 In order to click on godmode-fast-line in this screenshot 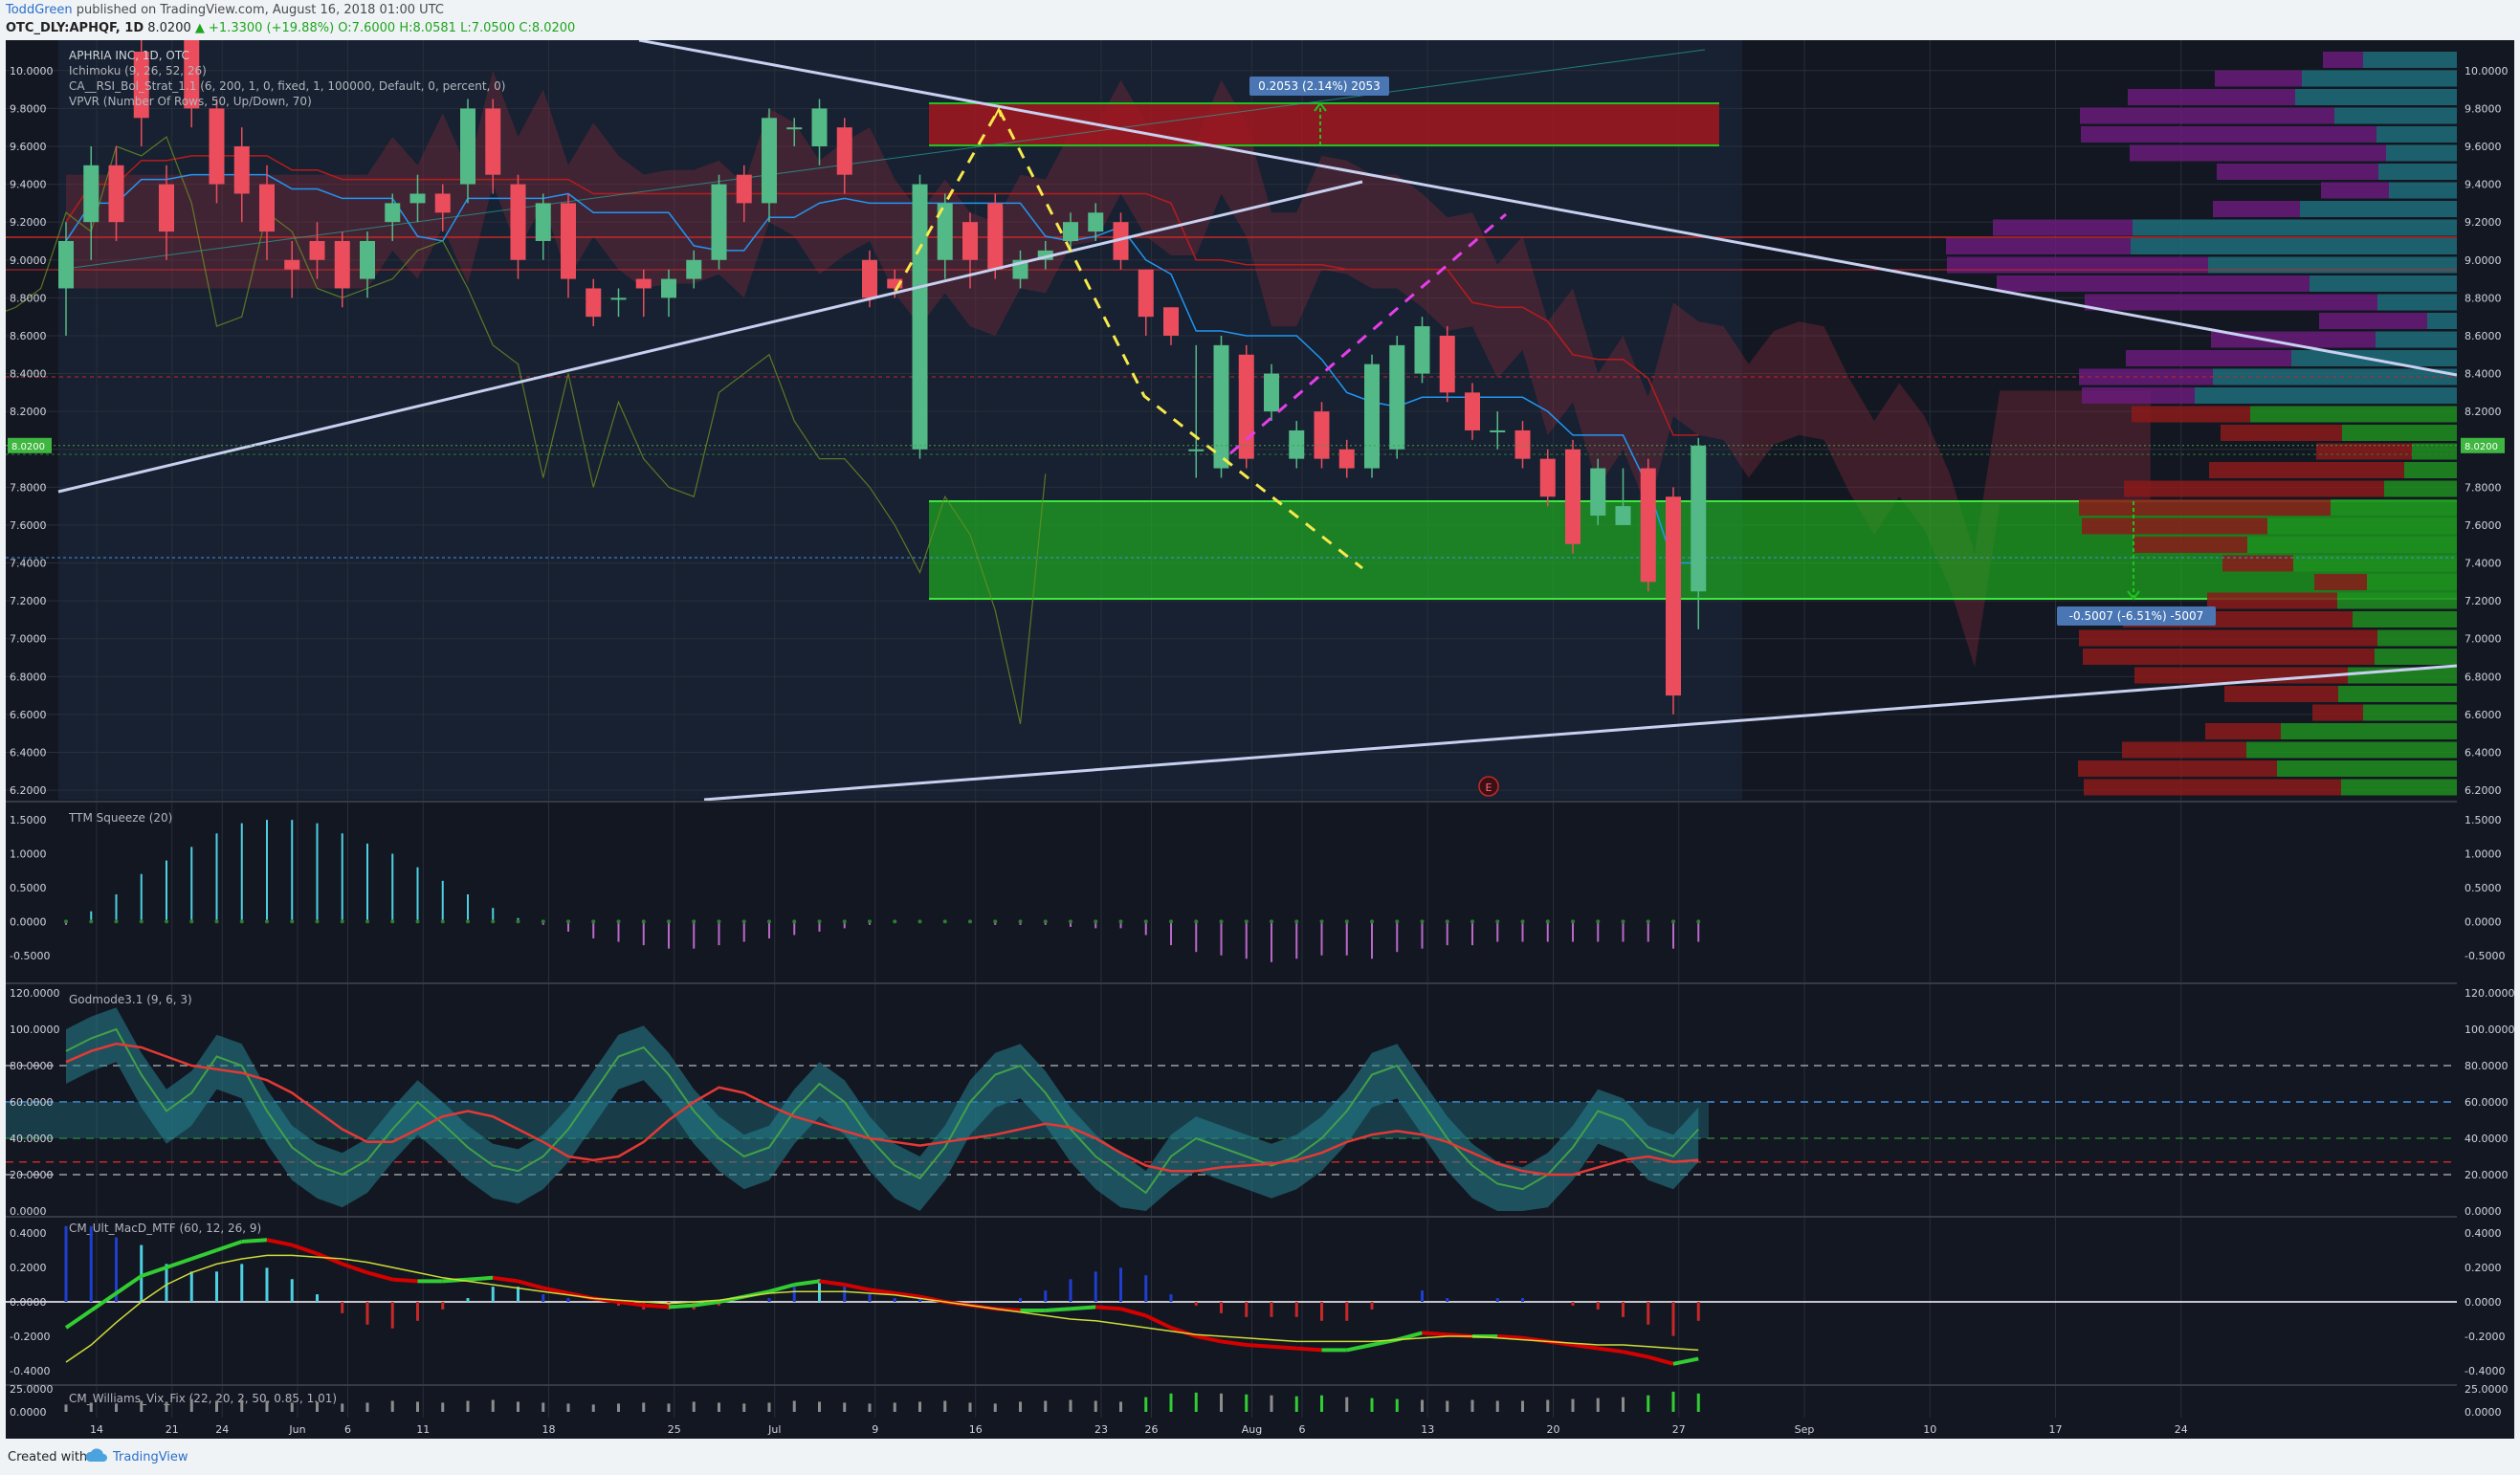, I will do `click(882, 1111)`.